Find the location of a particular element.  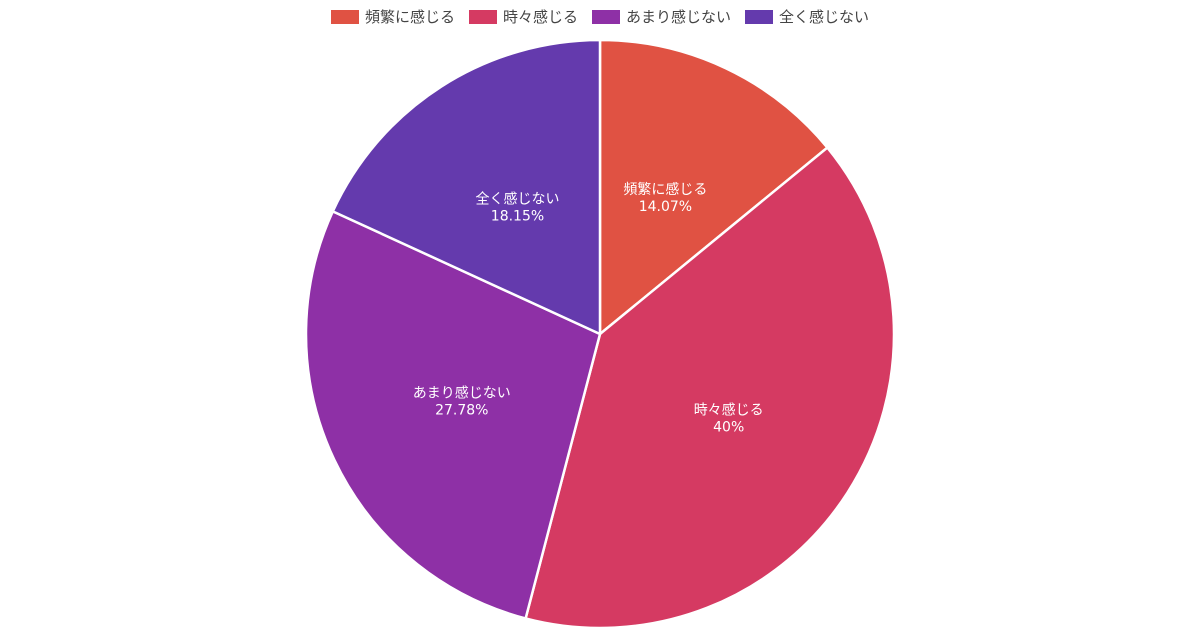

chart-legend: 頻繁に感じる 時々感じる あまり感じない 全く感じない is located at coordinates (600, 17).